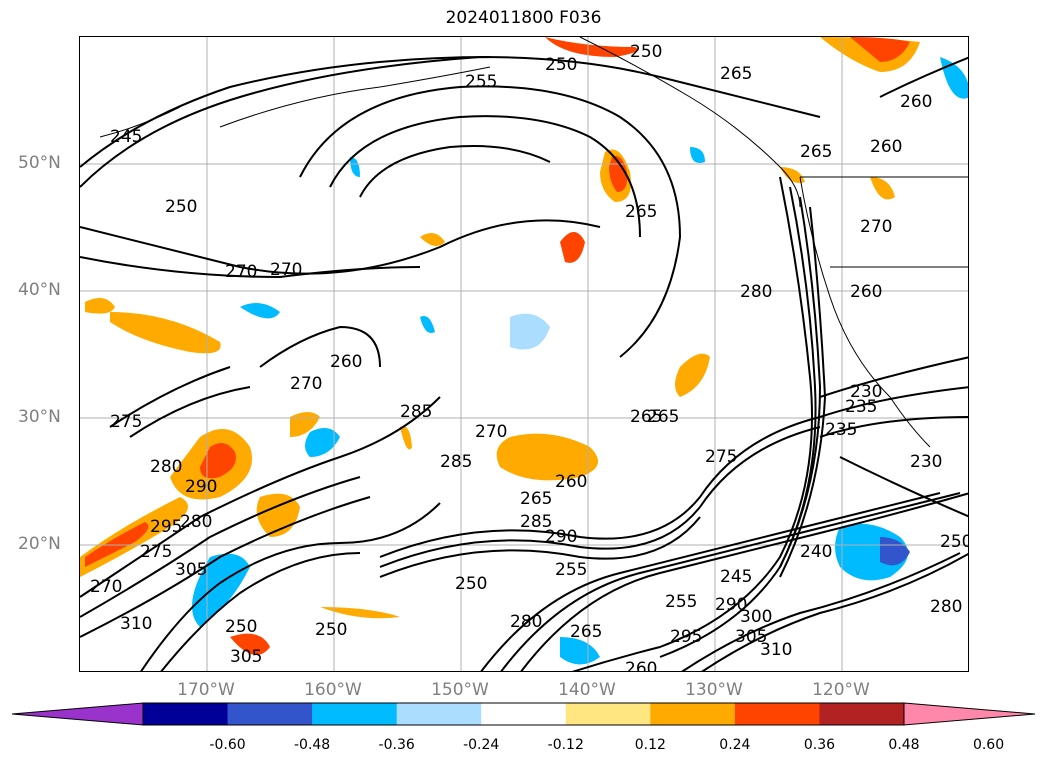 The height and width of the screenshot is (765, 1047). I want to click on colorbar-tick-label: 0.36, so click(819, 745).